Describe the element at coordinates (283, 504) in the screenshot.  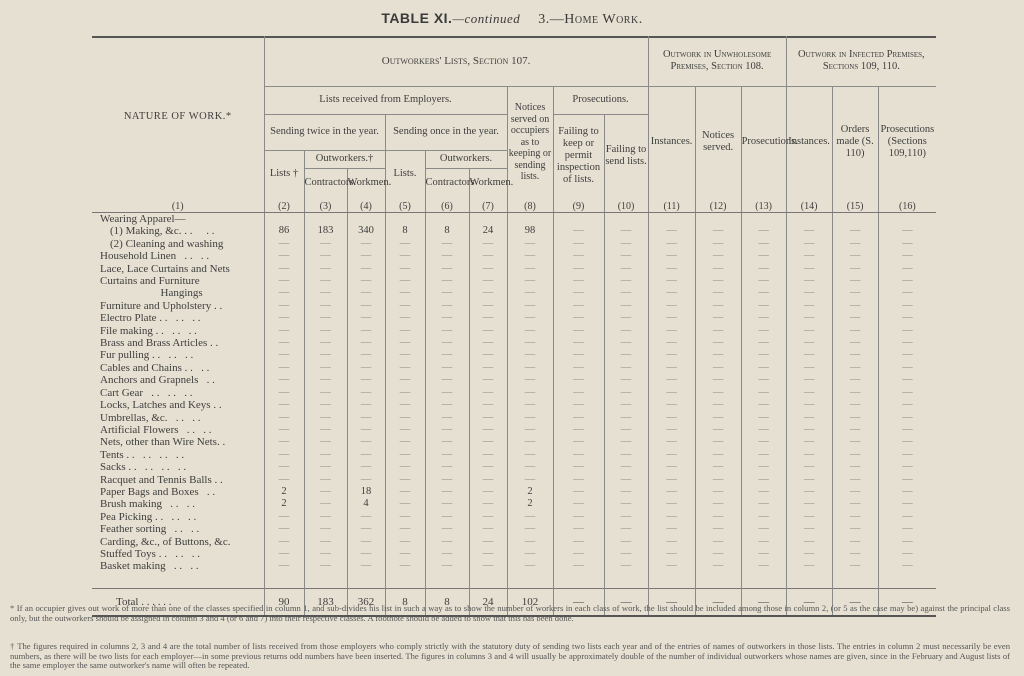
I see `table-cell: 2` at that location.